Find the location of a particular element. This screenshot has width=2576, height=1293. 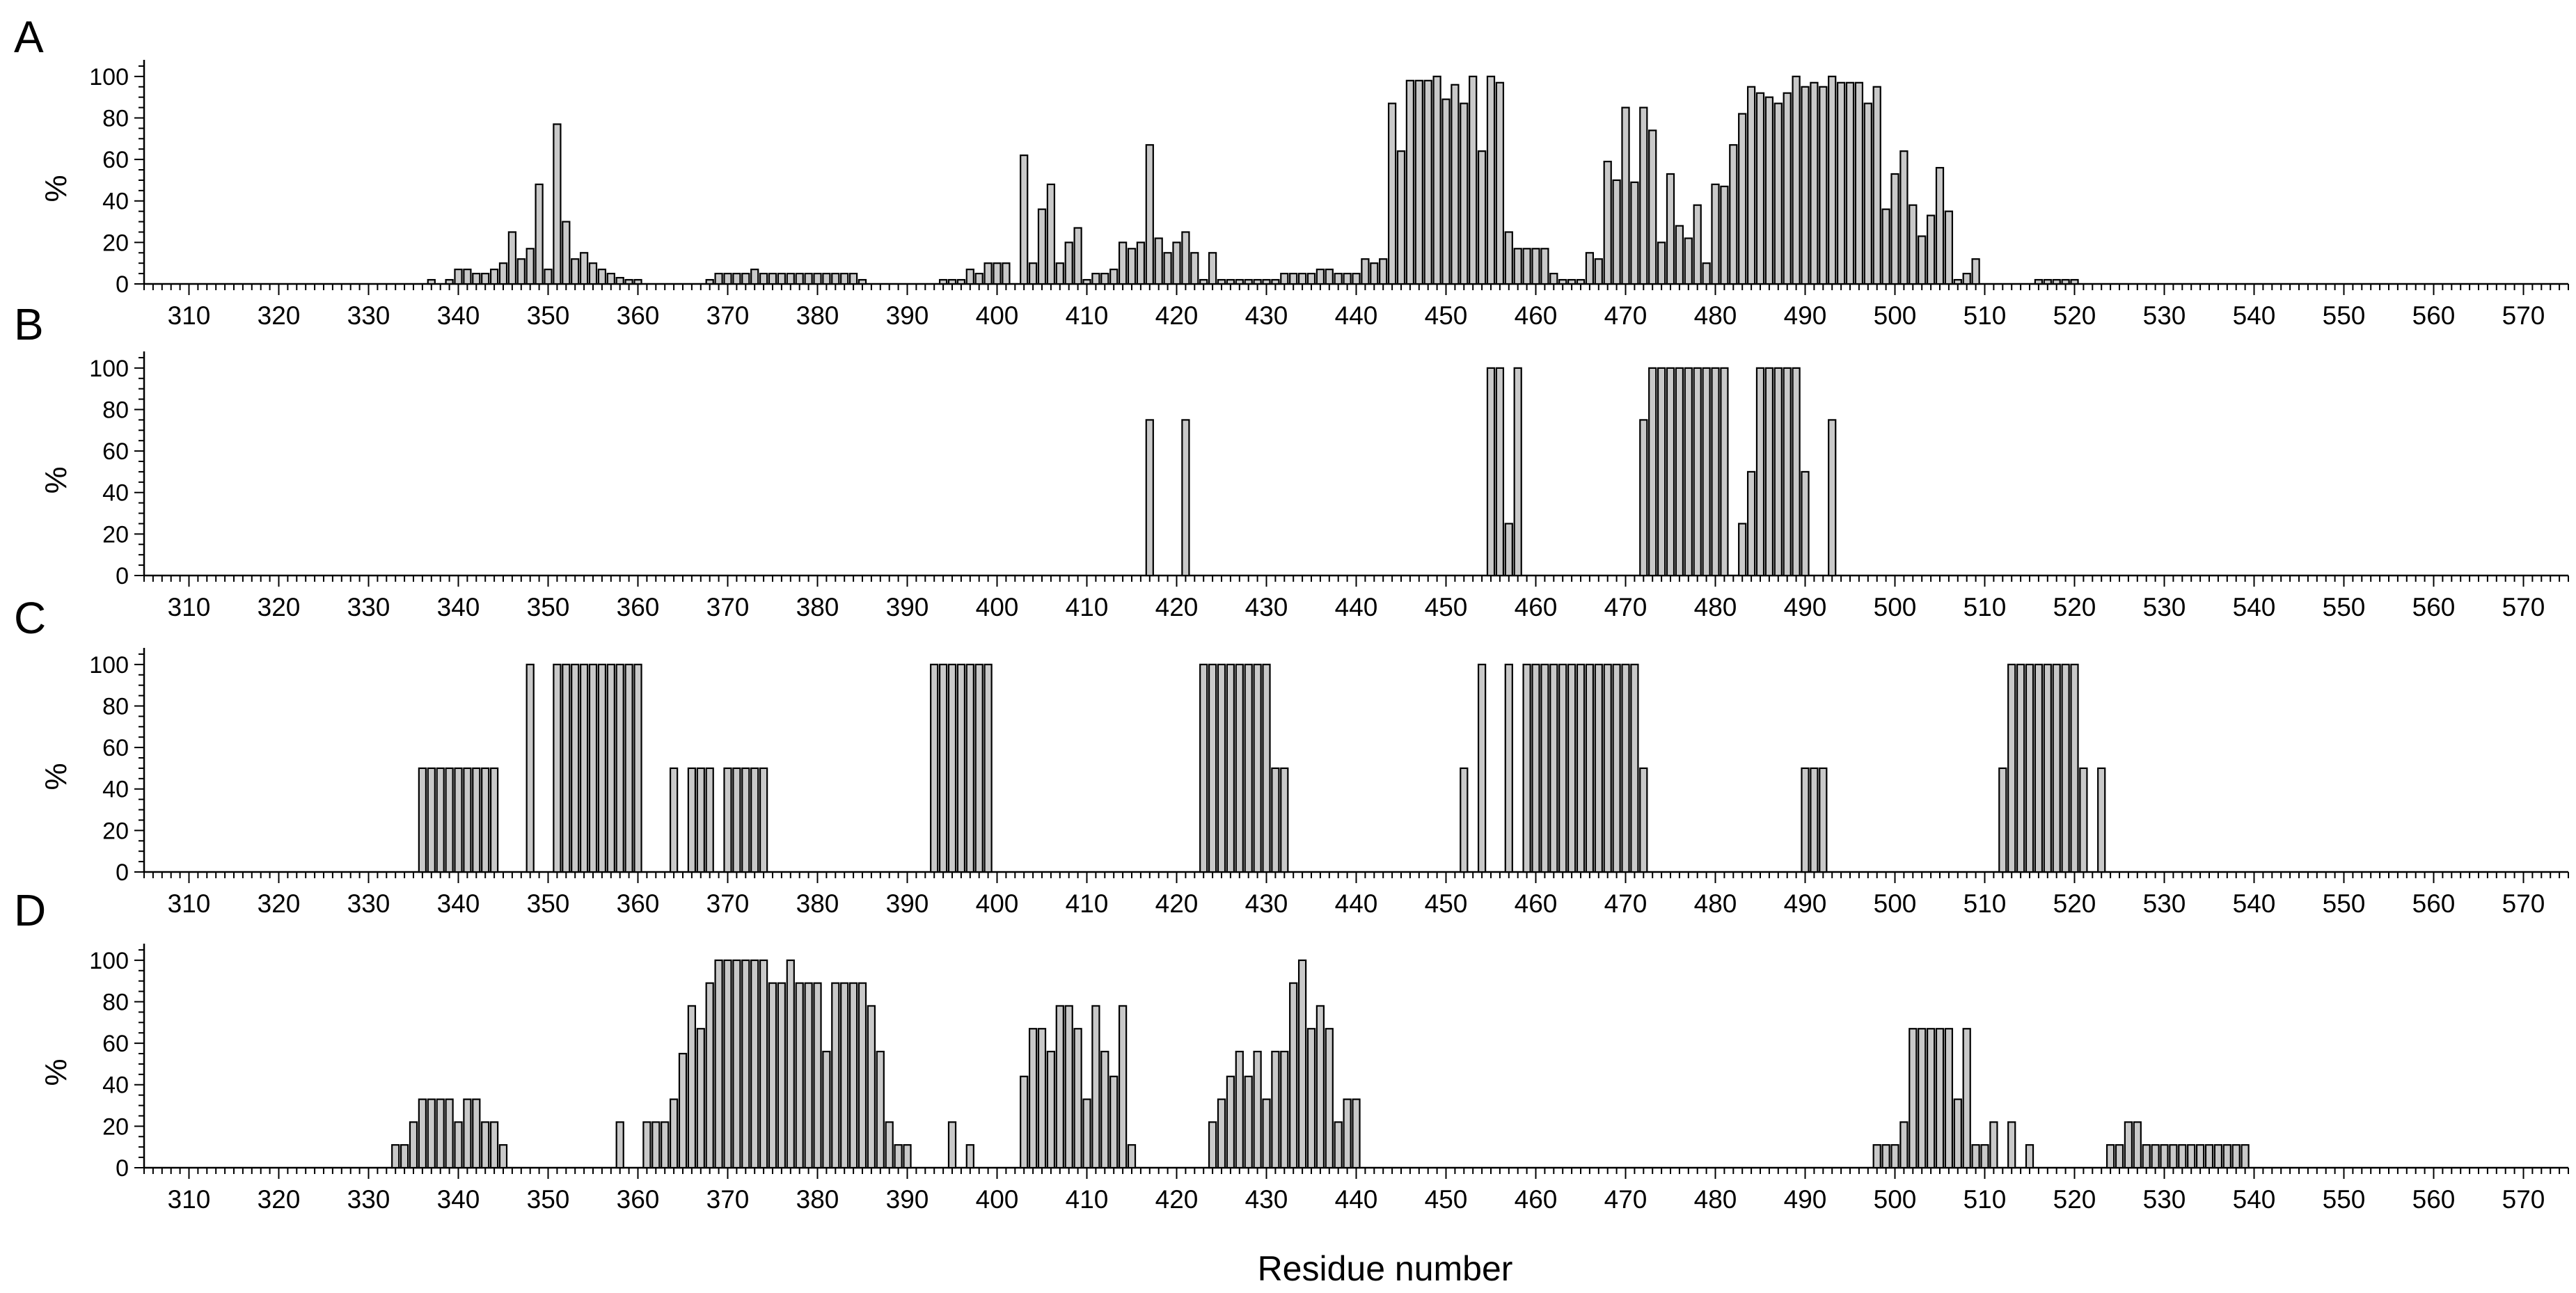

x-tick-label: 410 is located at coordinates (1087, 607).